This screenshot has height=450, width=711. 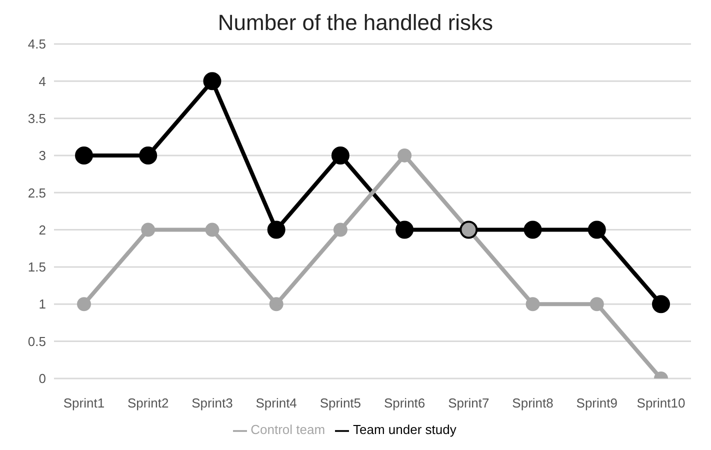 I want to click on legend-label: Control team, so click(x=288, y=430).